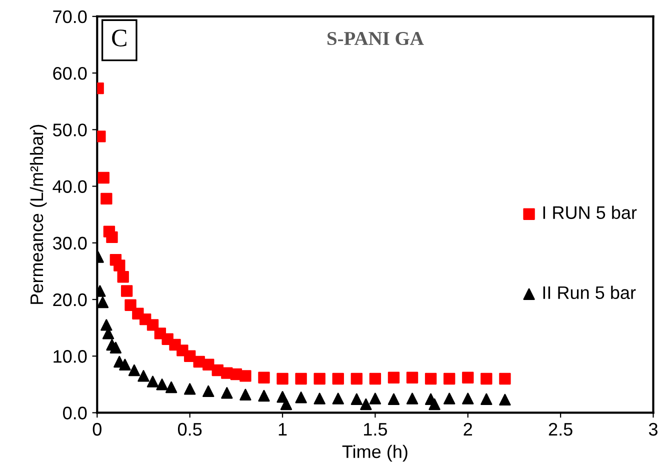 The height and width of the screenshot is (469, 670). I want to click on y-axis-title: Permeance (L/m²hbar), so click(38, 214).